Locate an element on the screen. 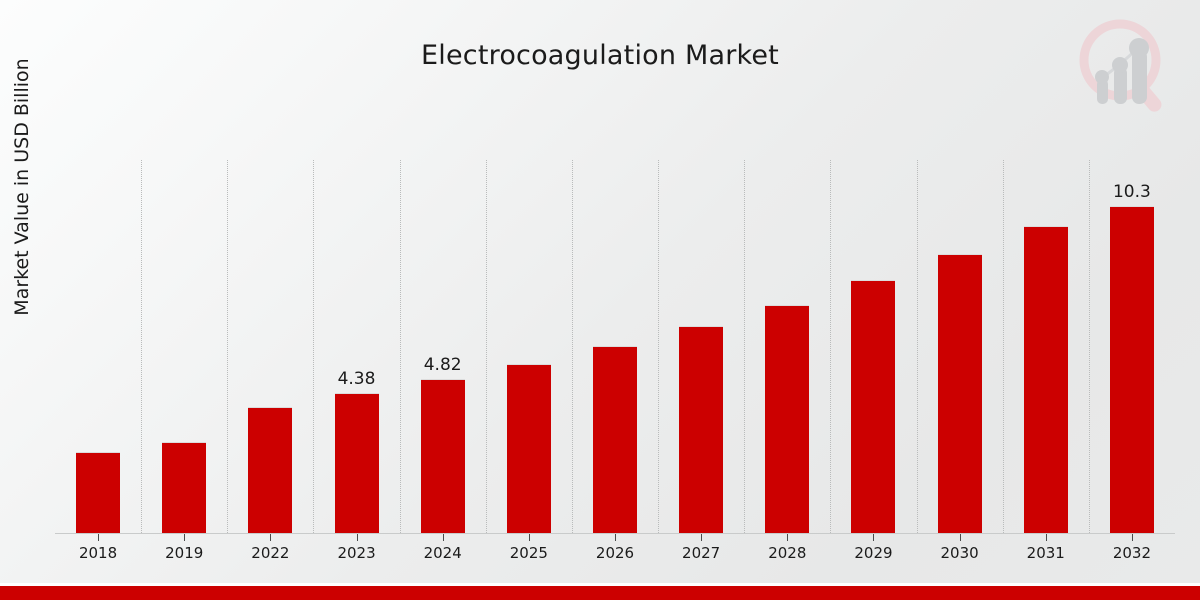 The image size is (1200, 600). magnifier-bar-chart-watermark-logo is located at coordinates (1126, 66).